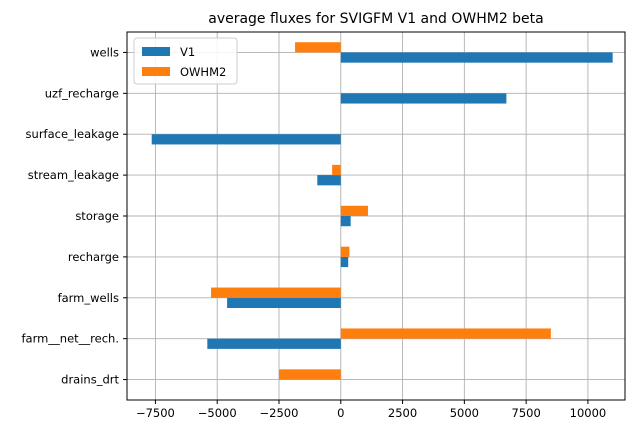 The height and width of the screenshot is (431, 634). Describe the element at coordinates (156, 51) in the screenshot. I see `legend-swatch-v1` at that location.